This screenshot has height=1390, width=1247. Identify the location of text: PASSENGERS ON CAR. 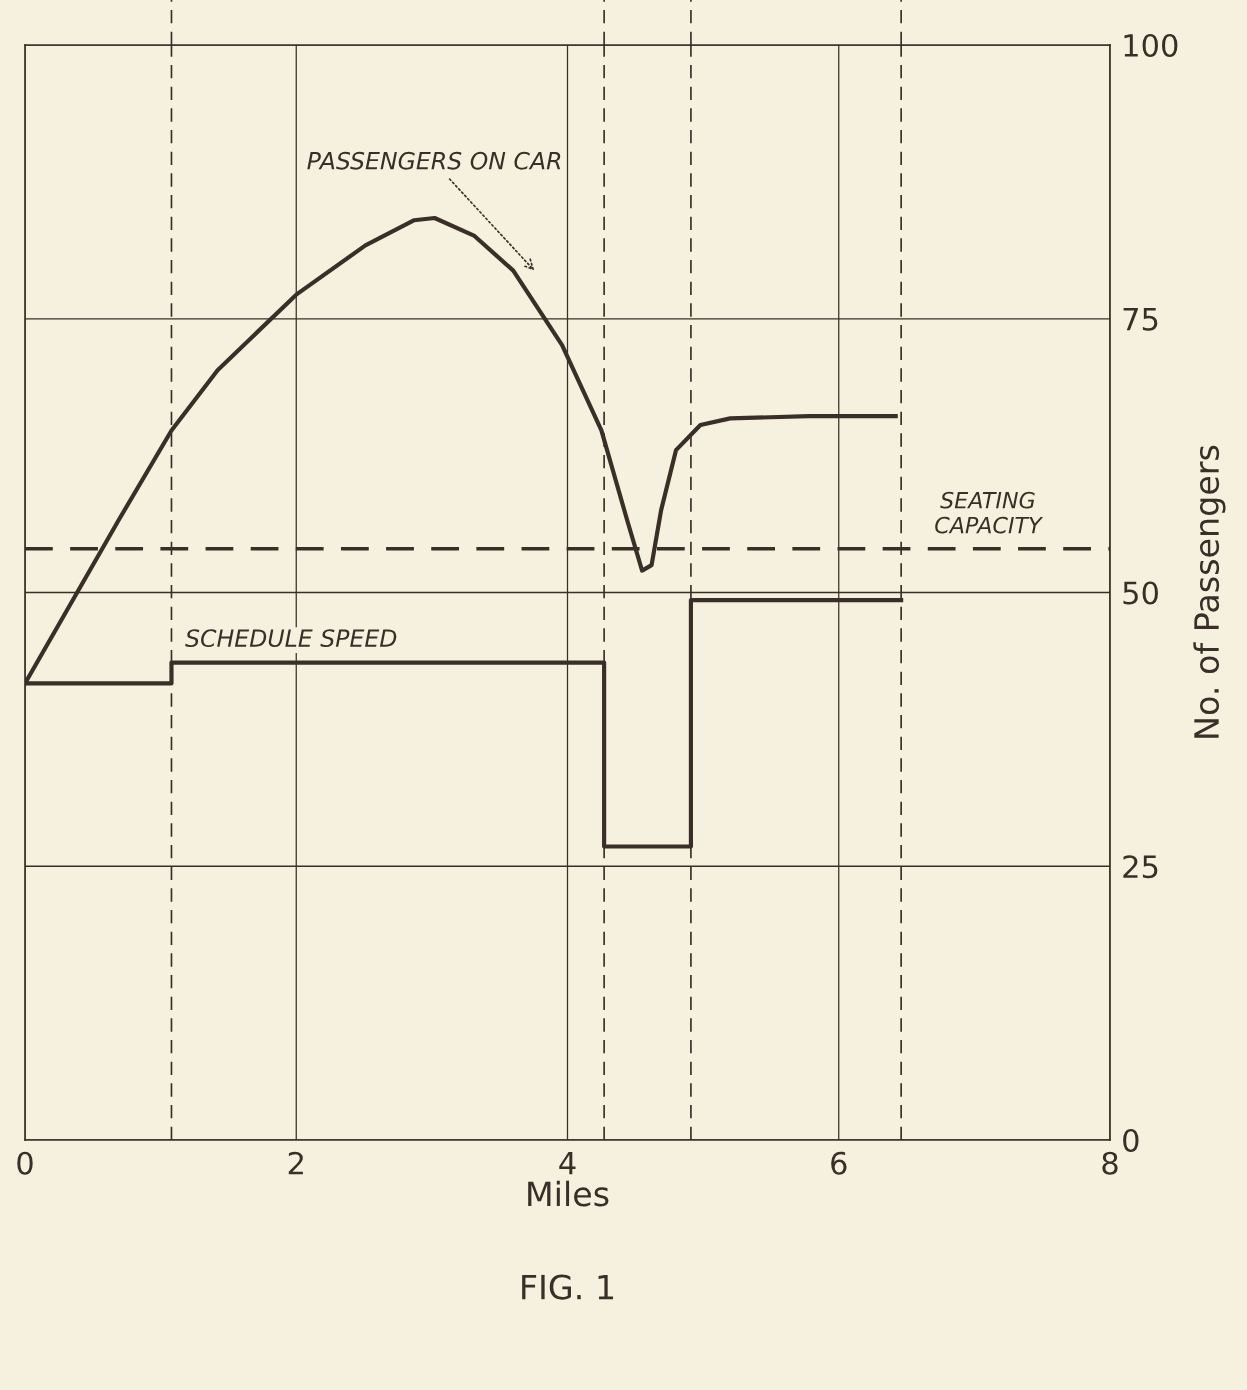
(434, 160).